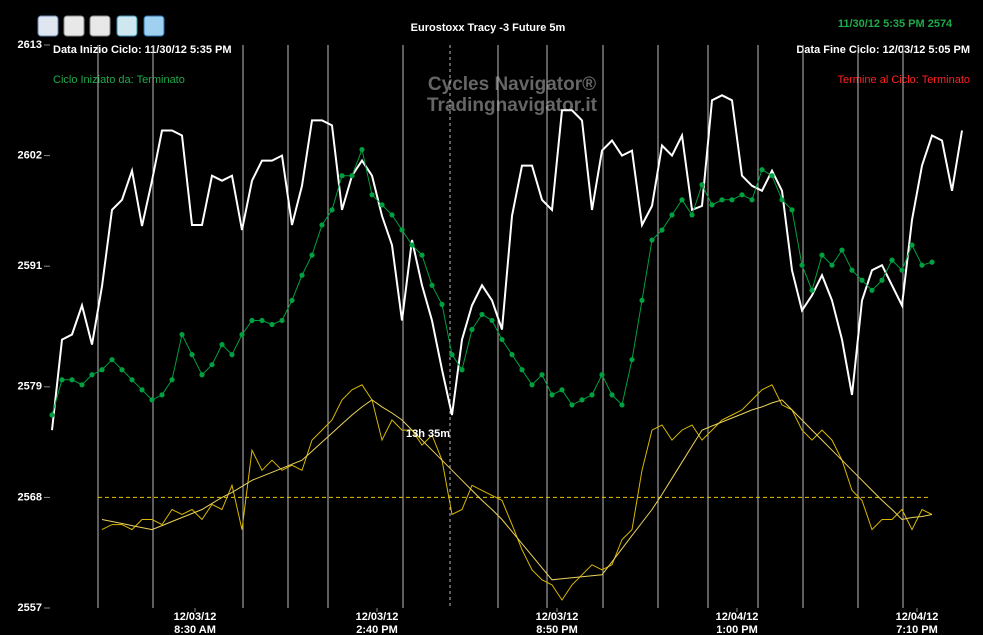  Describe the element at coordinates (377, 623) in the screenshot. I see `x-tick-label: 12/03/12 2:40 PM` at that location.